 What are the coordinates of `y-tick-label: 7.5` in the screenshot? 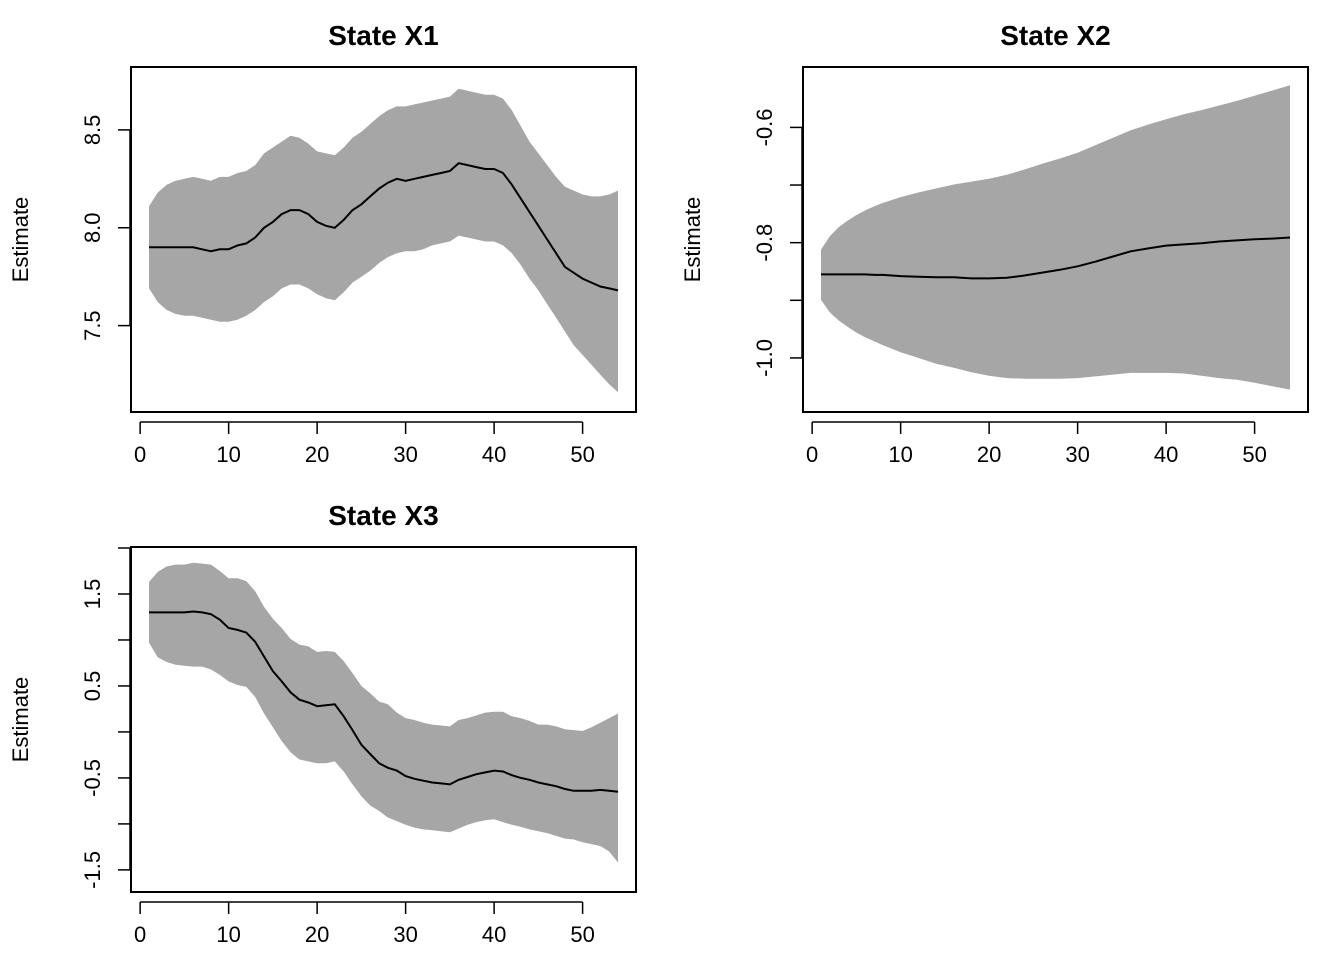 It's located at (92, 325).